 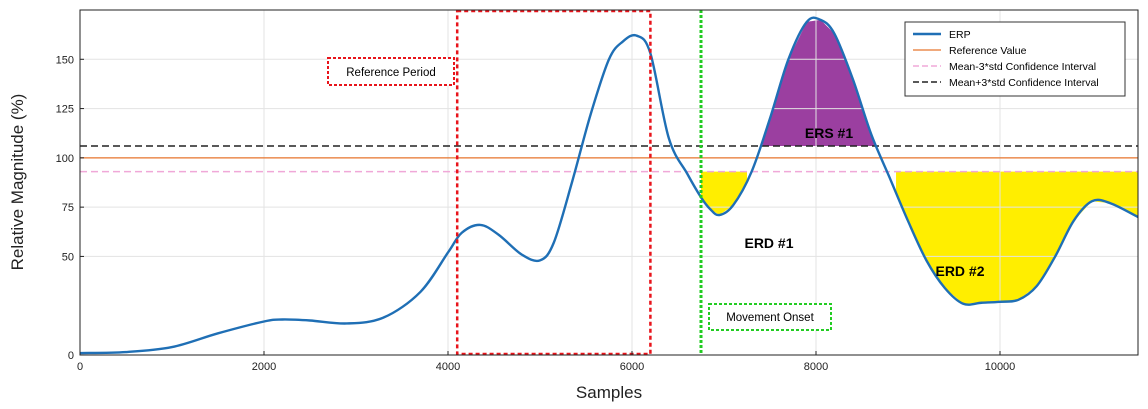 I want to click on y-tick-label-2: 75, so click(x=68, y=208).